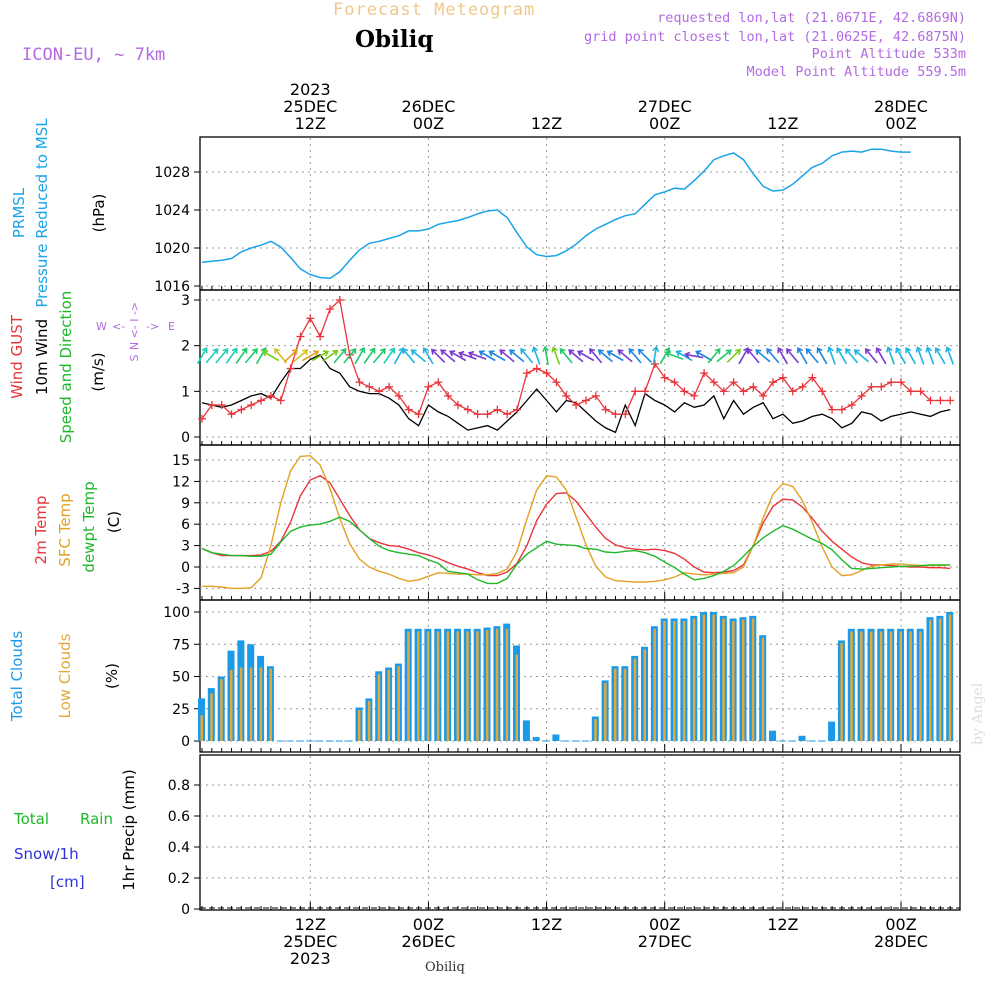  I want to click on pressure-frame, so click(580, 213).